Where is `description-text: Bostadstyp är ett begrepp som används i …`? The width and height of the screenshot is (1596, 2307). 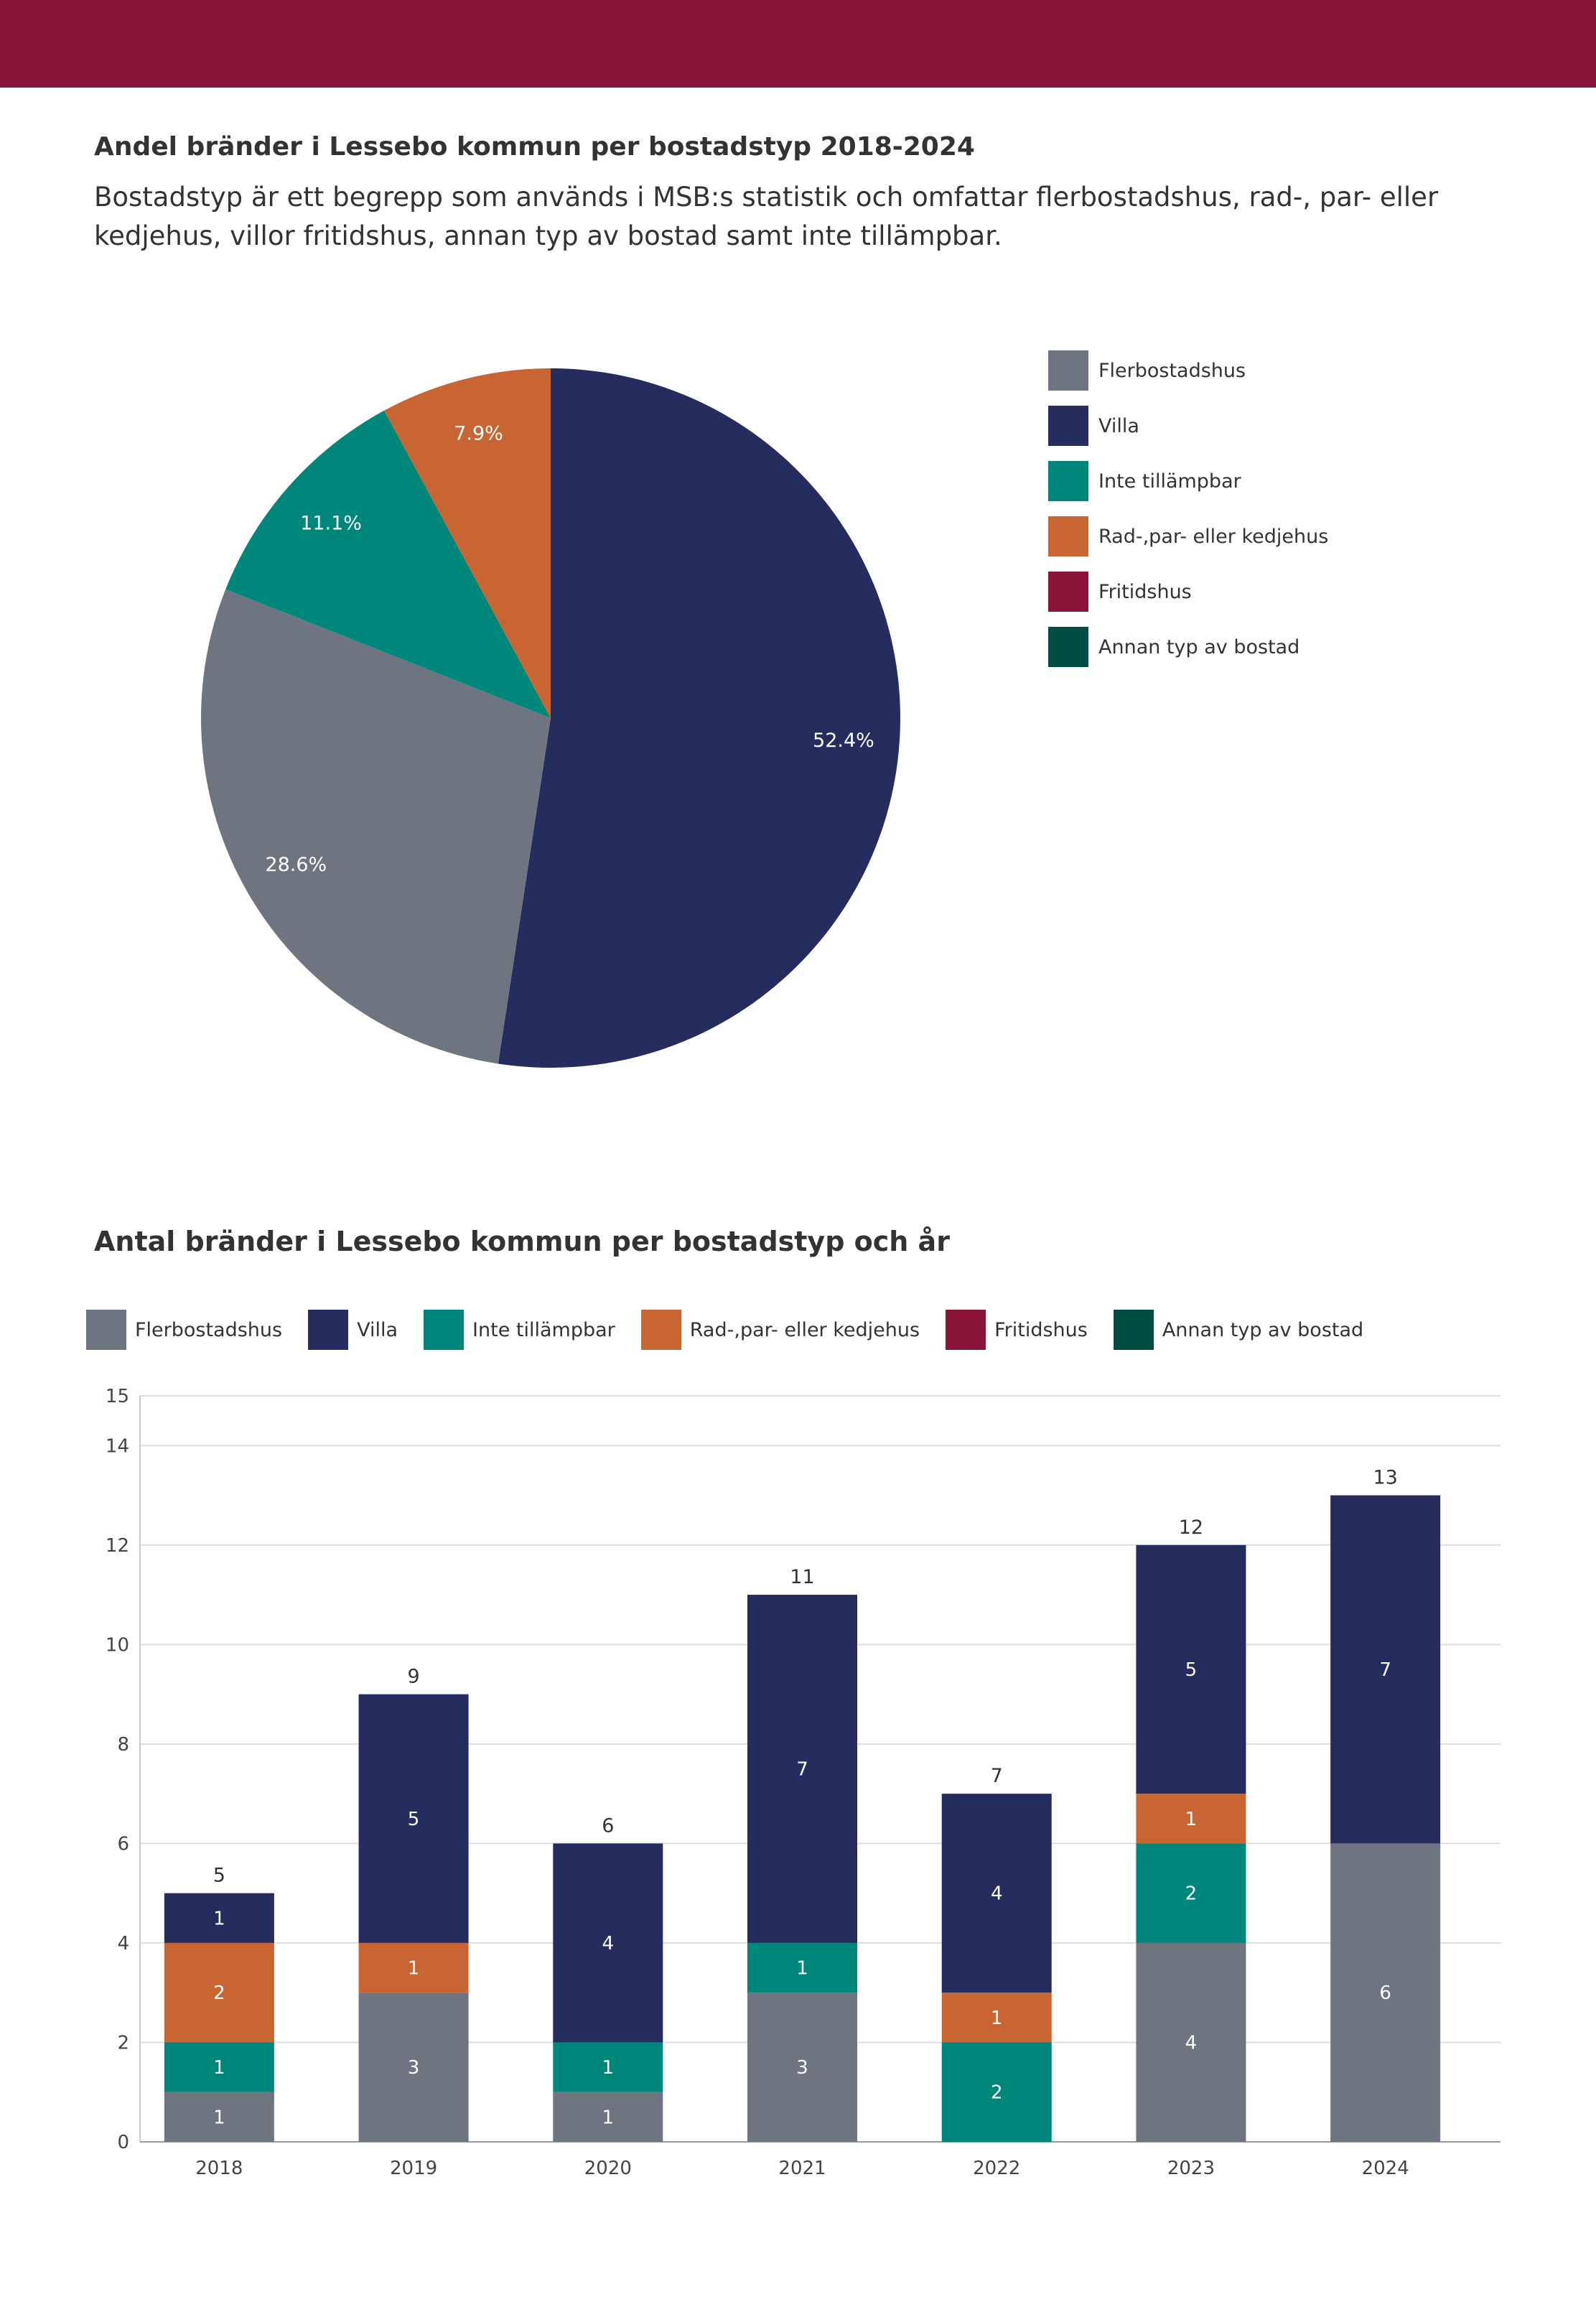
description-text: Bostadstyp är ett begrepp som används i … is located at coordinates (766, 217).